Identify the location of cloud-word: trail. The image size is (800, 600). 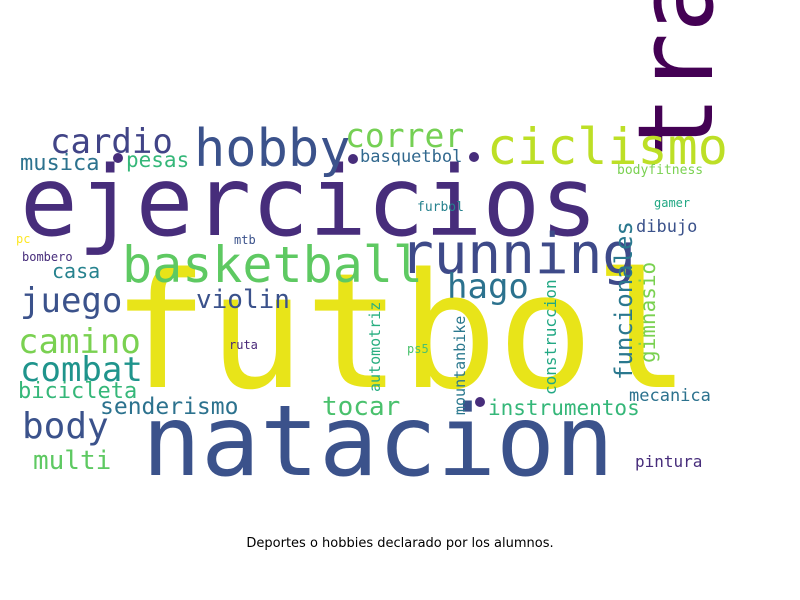
(676, 79).